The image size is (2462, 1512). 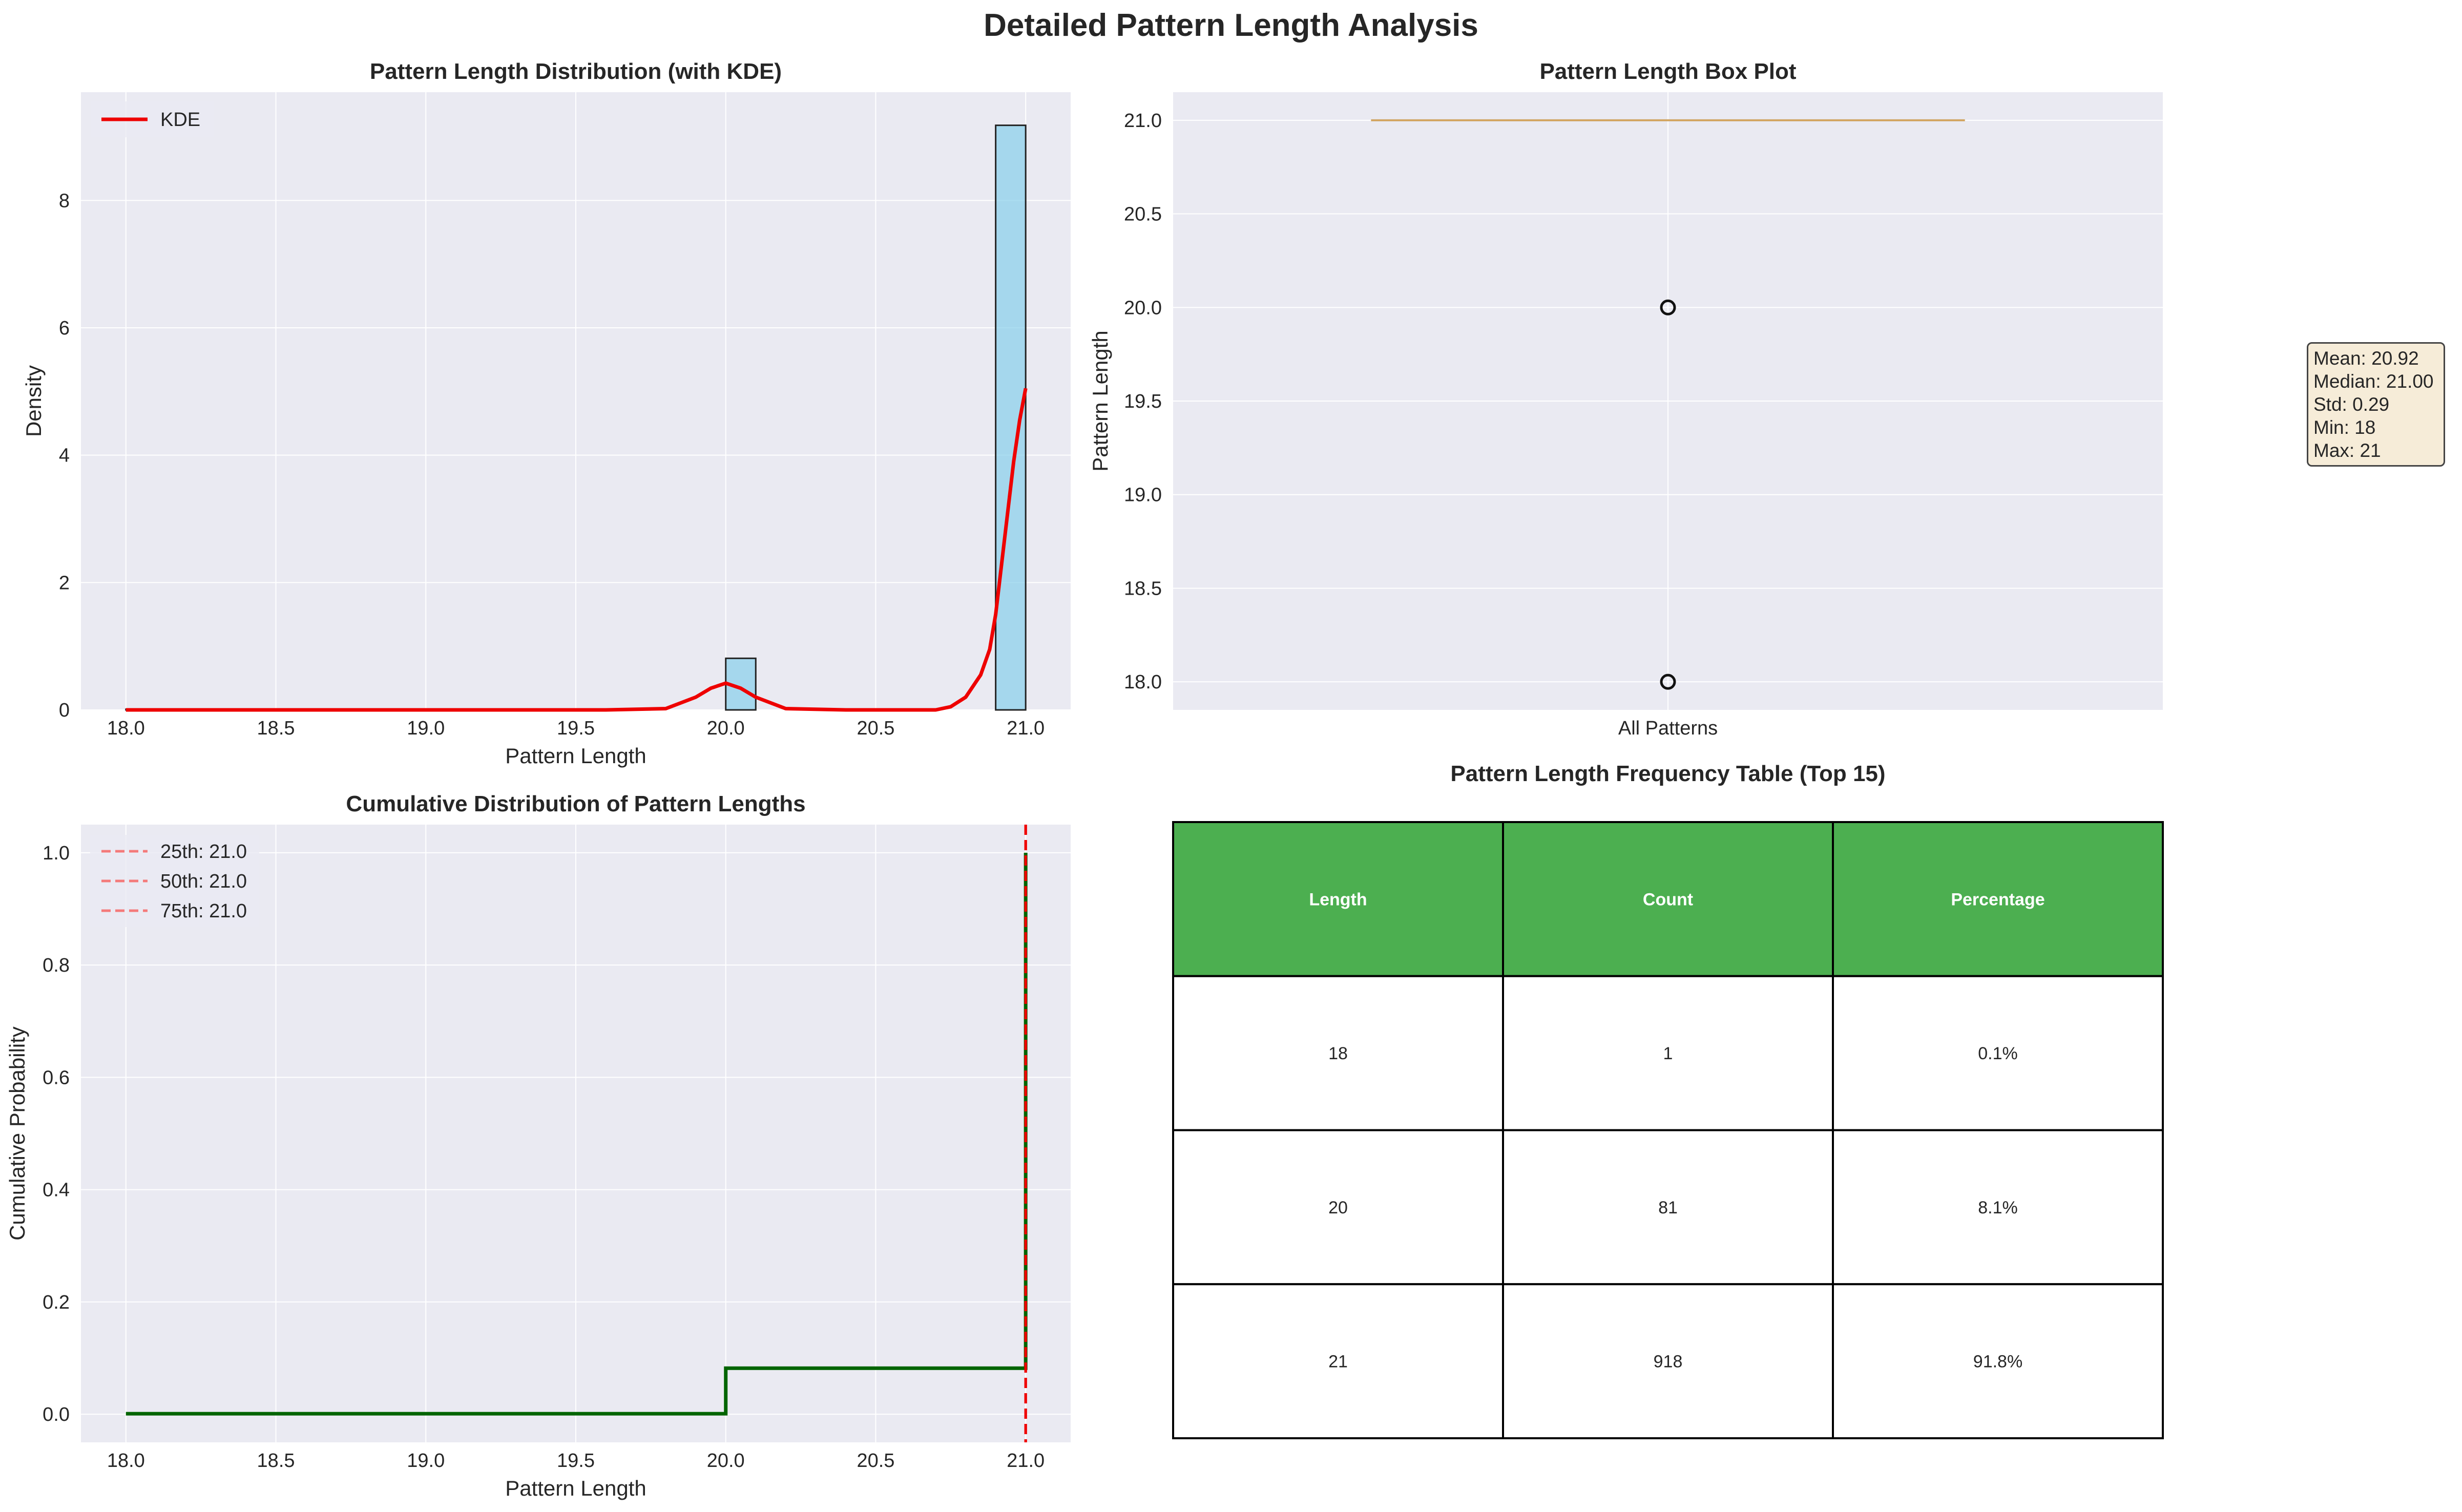 I want to click on table-cell-value: 0.1%, so click(x=1998, y=1053).